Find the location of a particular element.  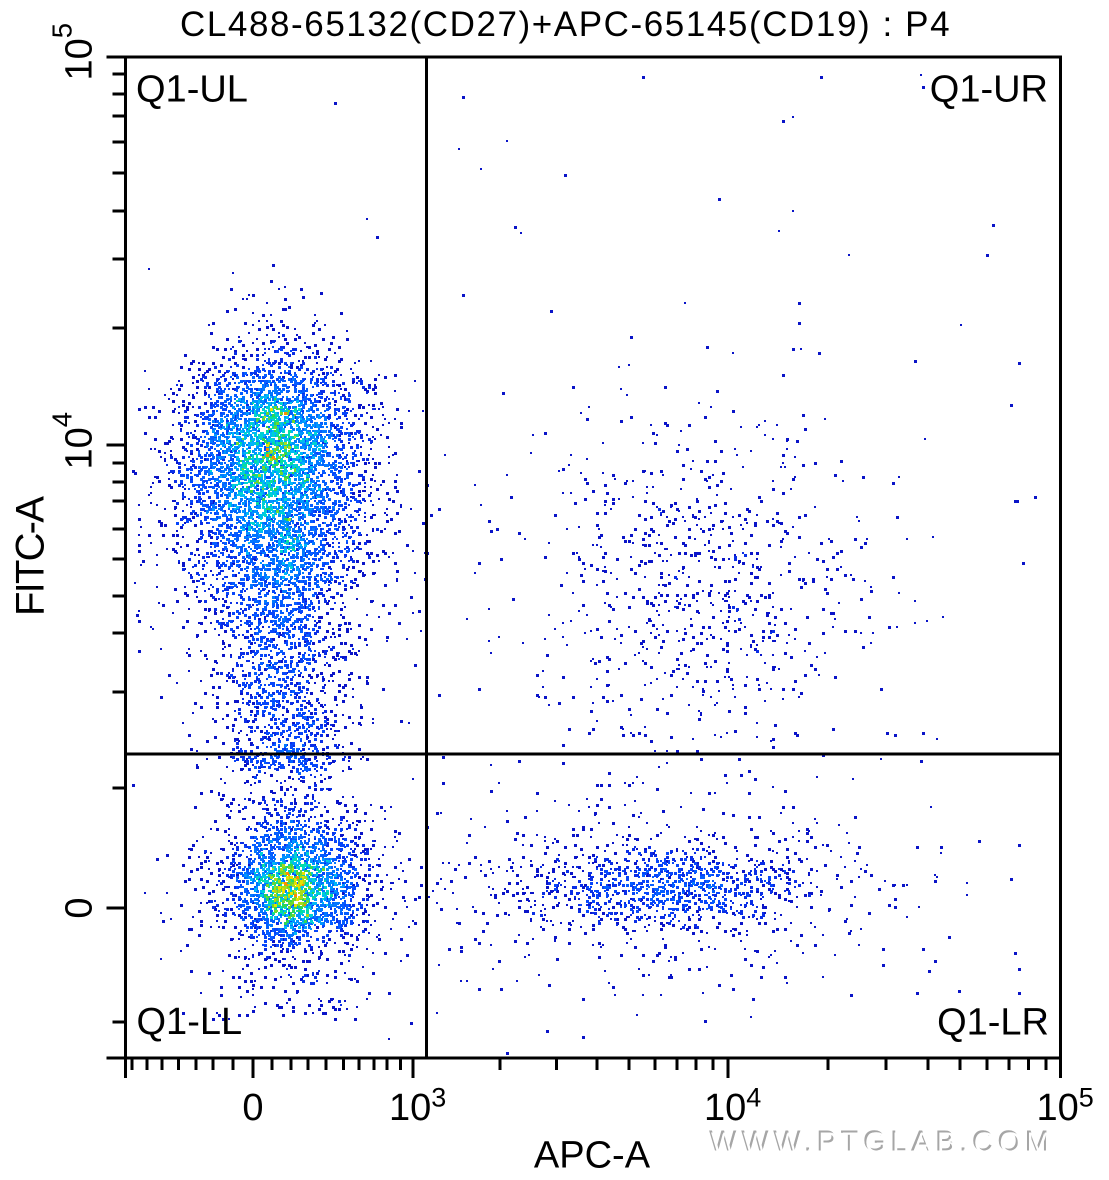

svg-text: Q1-UR is located at coordinates (989, 90).